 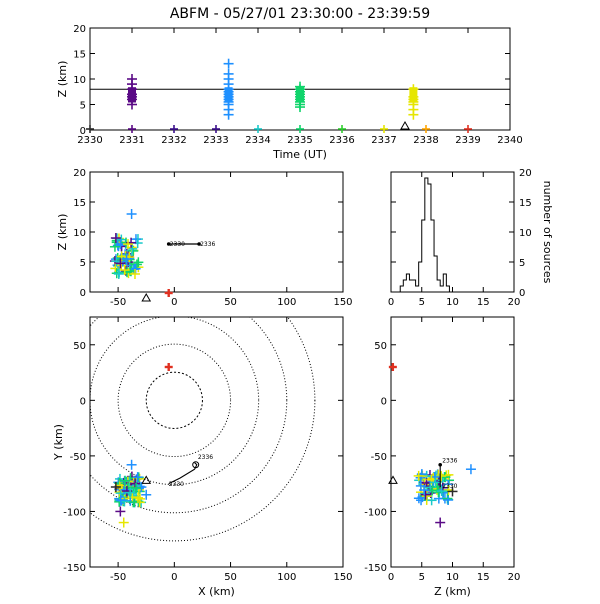 What do you see at coordinates (452, 442) in the screenshot?
I see `zy-frame` at bounding box center [452, 442].